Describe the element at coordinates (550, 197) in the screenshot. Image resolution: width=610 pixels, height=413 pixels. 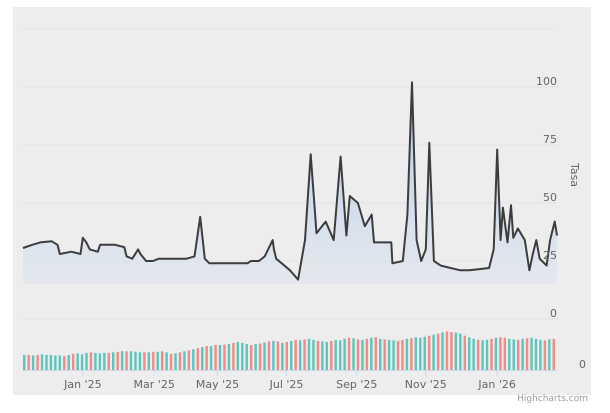
I see `y-tick-label: 50` at that location.